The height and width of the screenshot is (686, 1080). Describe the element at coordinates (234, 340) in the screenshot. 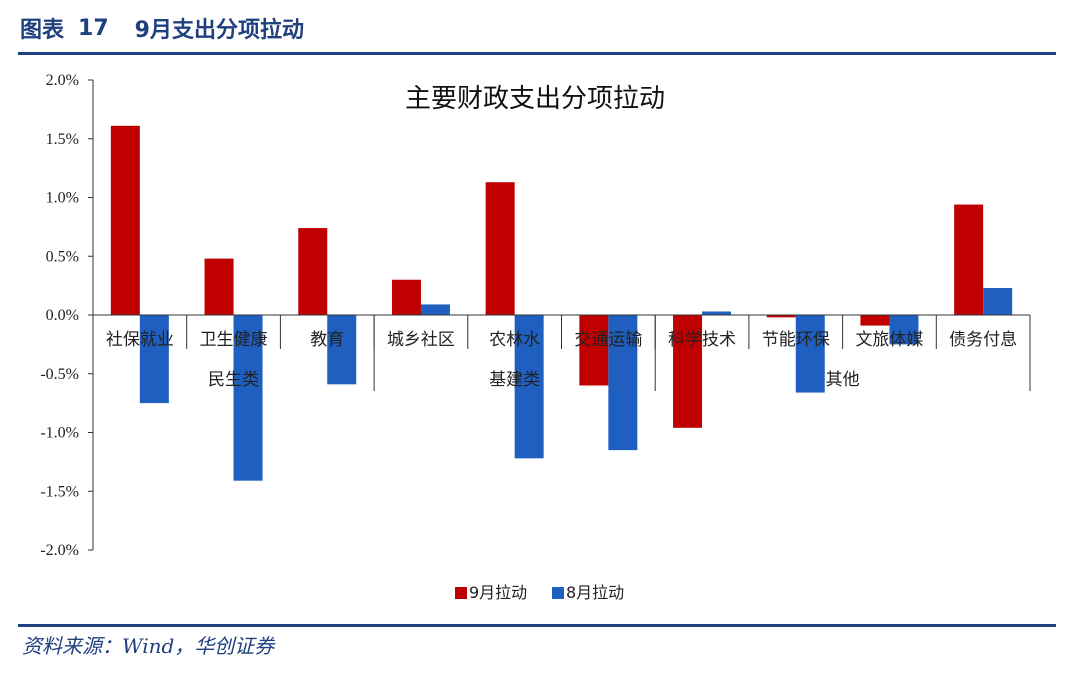

I see `category-label: 卫生健康` at that location.